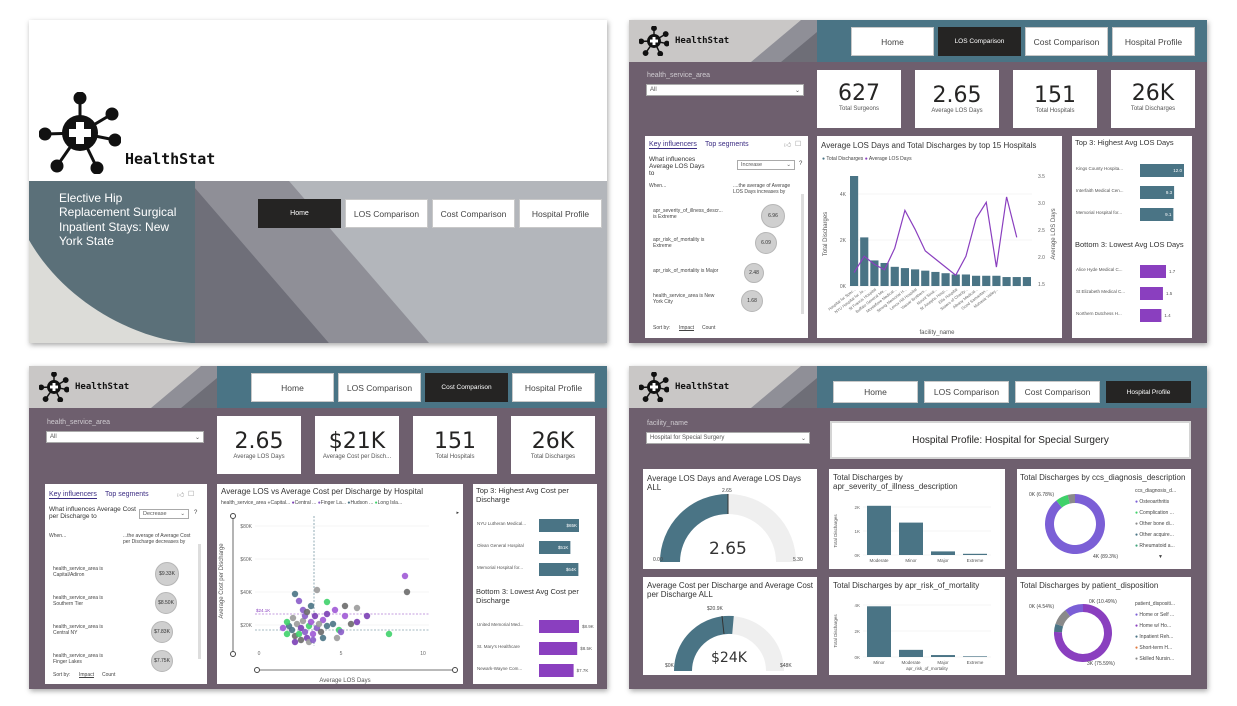 The image size is (1237, 706). What do you see at coordinates (935, 236) in the screenshot?
I see `los-line` at bounding box center [935, 236].